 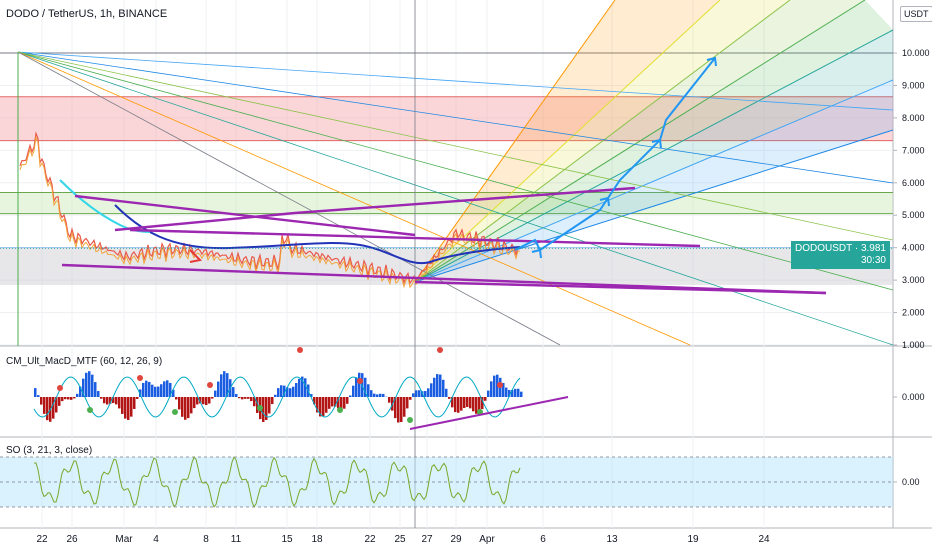 I want to click on price-axis-label: 3.000, so click(x=913, y=280).